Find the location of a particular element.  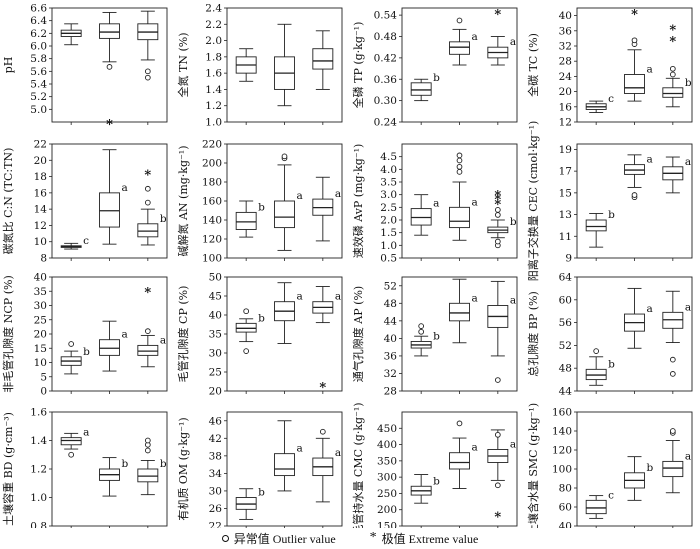

y-tick-label: 40 is located at coordinates (215, 316).